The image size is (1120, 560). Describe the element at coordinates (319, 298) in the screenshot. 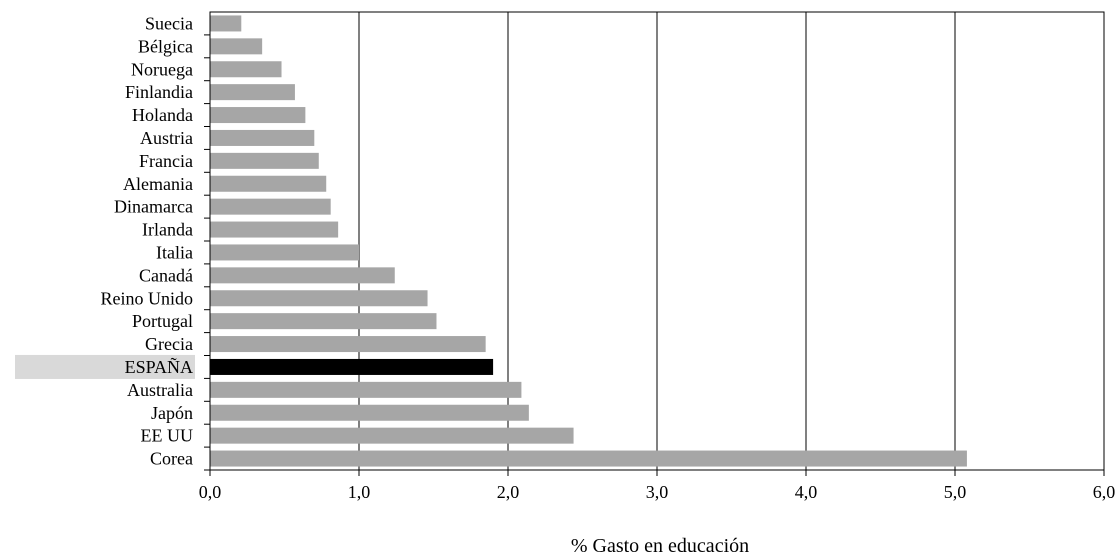

I see `bar-reino-unido` at that location.